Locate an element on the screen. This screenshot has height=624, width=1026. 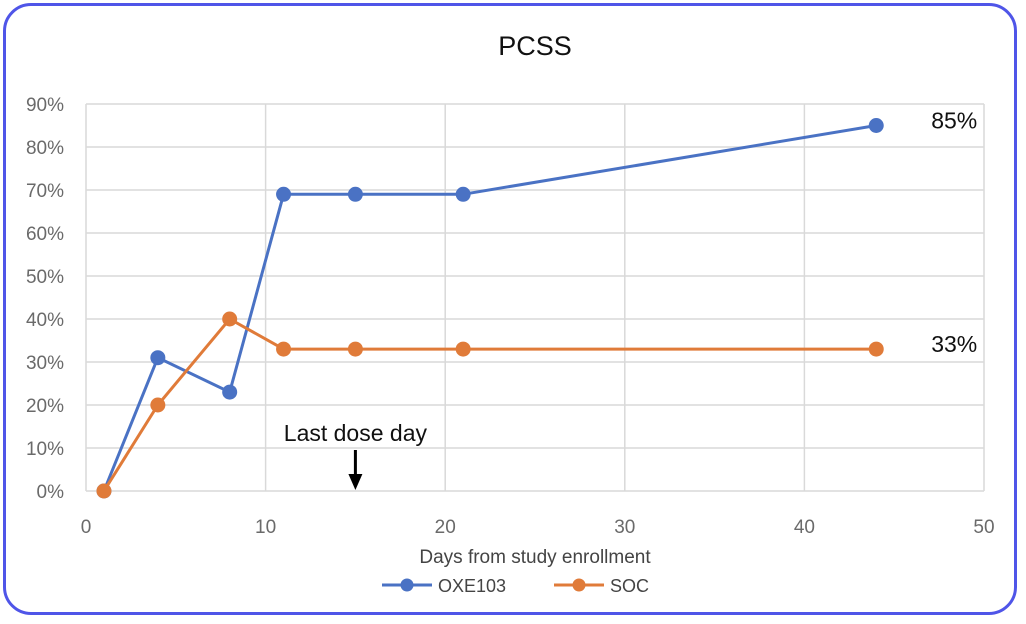
y-tick-label: 50% is located at coordinates (45, 277).